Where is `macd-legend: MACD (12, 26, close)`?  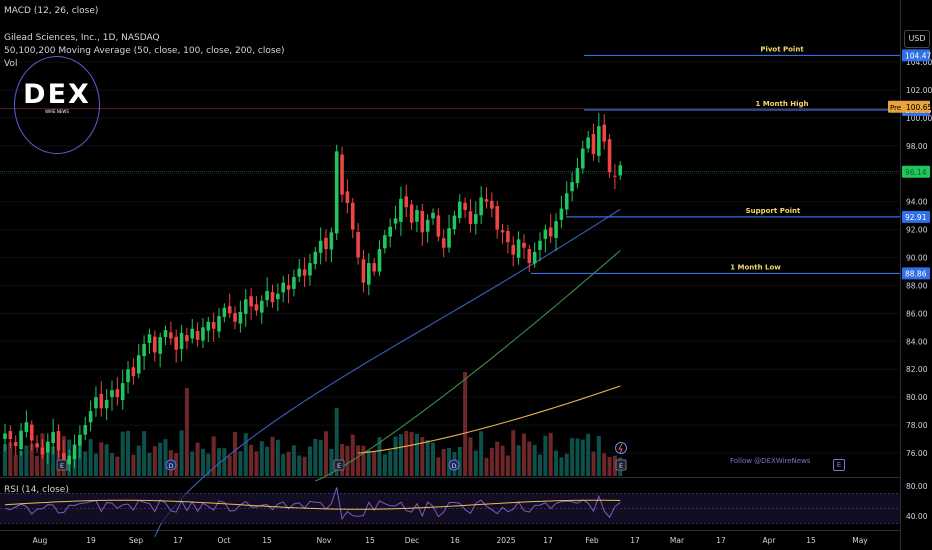
macd-legend: MACD (12, 26, close) is located at coordinates (51, 11).